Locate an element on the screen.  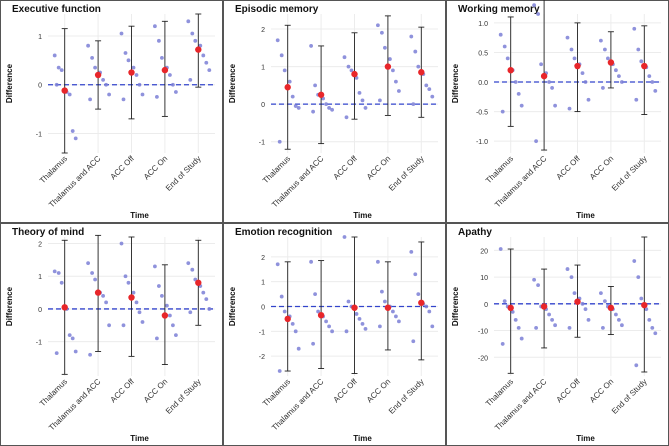
y-tick-label: -20 is located at coordinates (483, 358).